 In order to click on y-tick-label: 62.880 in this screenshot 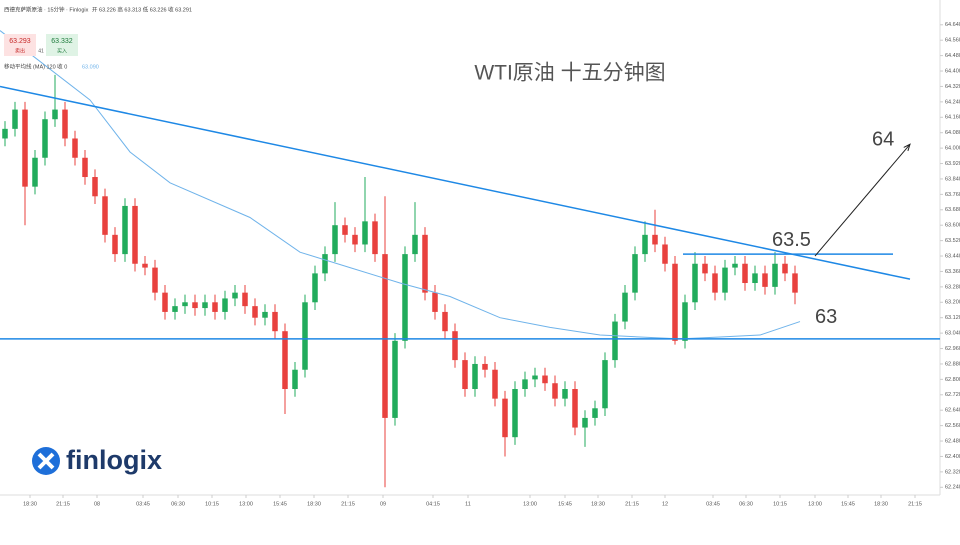, I will do `click(952, 364)`.